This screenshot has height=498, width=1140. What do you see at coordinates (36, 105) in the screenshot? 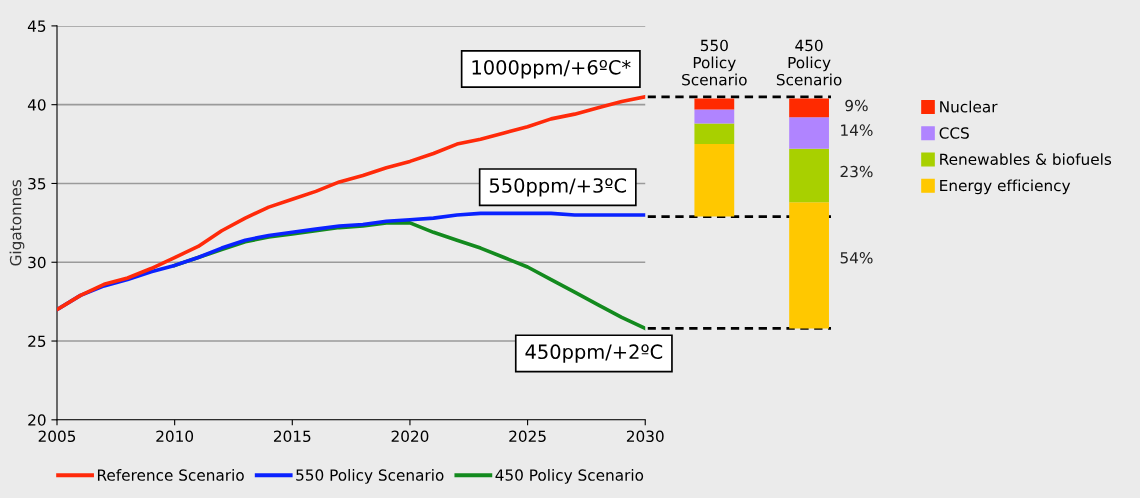
I see `y-tick-label: 40` at bounding box center [36, 105].